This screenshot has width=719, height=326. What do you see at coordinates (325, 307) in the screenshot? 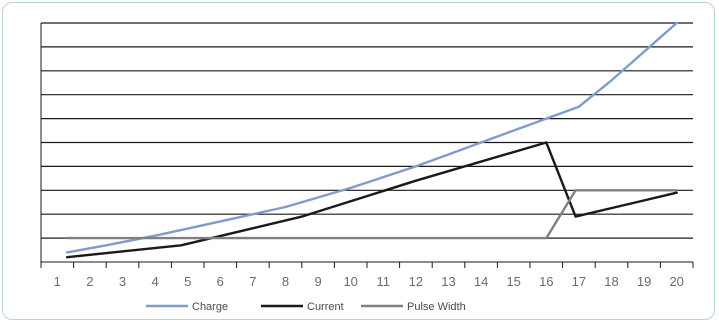
I see `legend-label-current: Current` at bounding box center [325, 307].